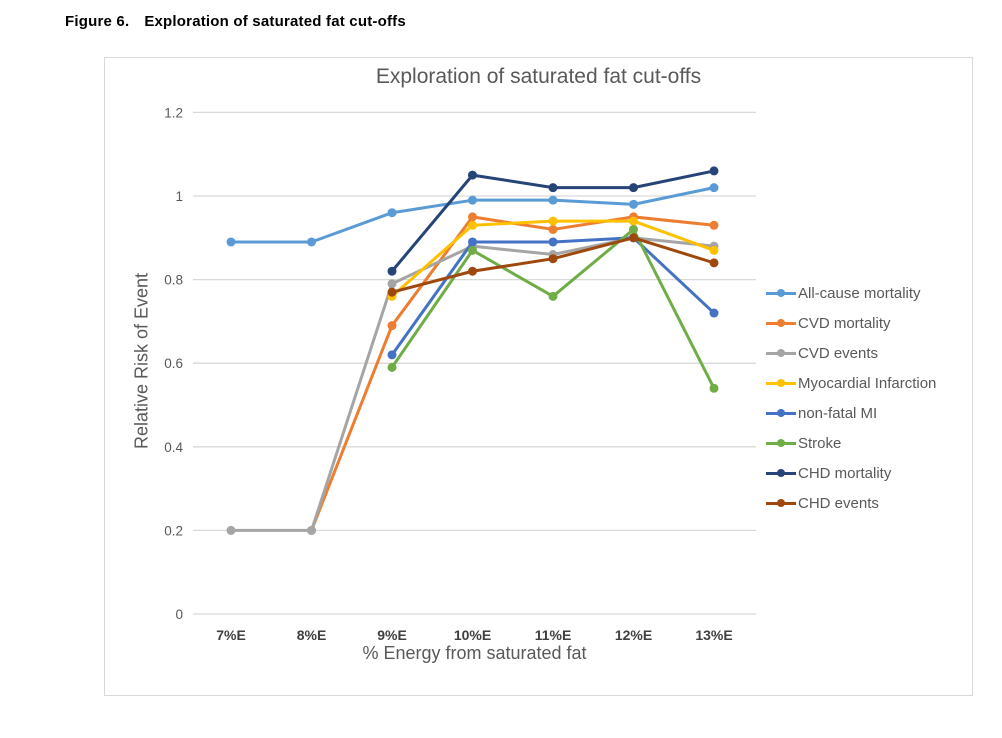  Describe the element at coordinates (474, 653) in the screenshot. I see `x-axis-title: % Energy from saturated fat` at that location.